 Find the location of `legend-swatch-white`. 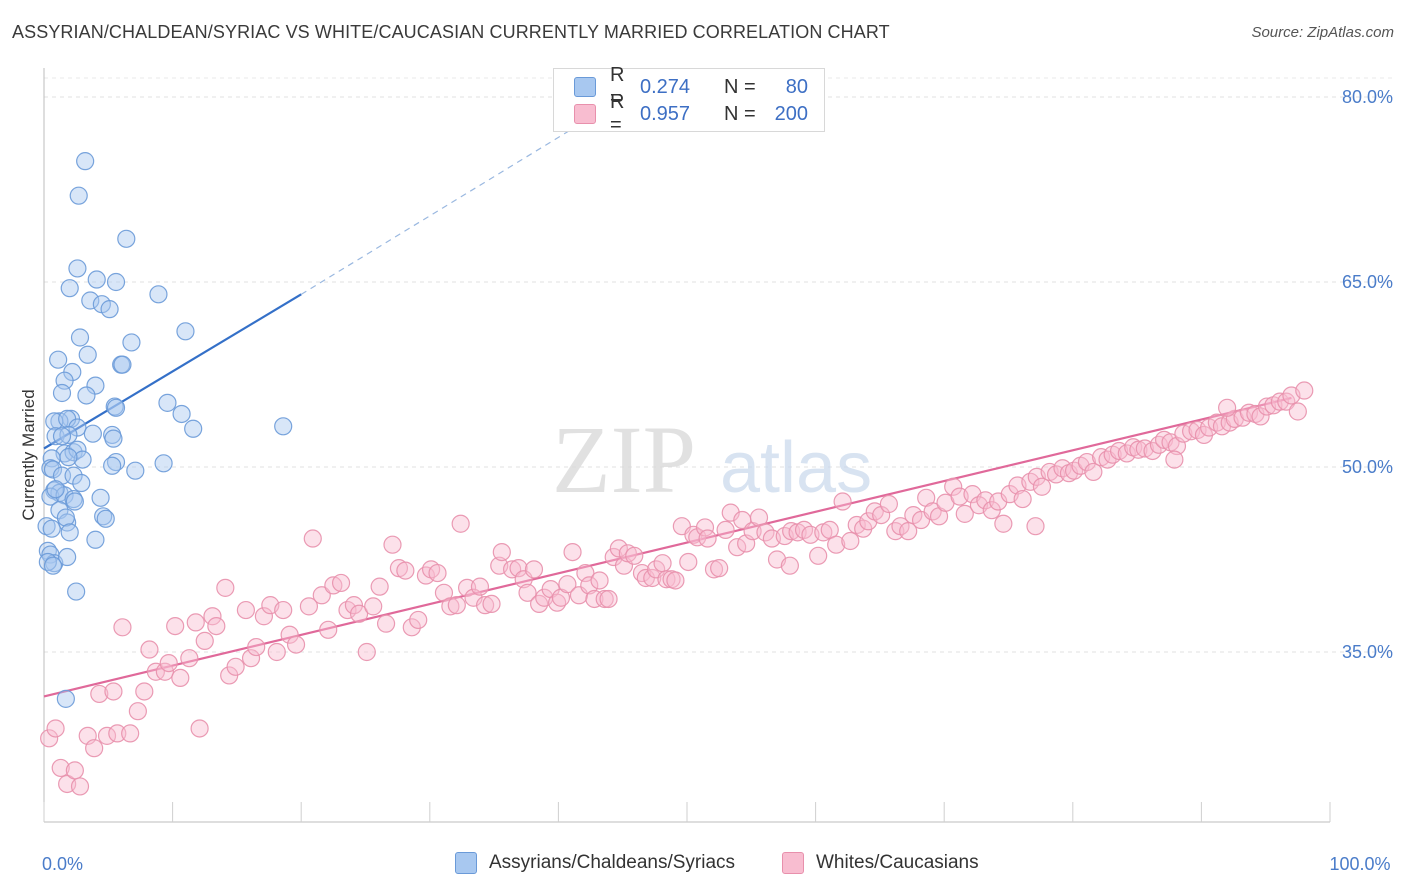

legend-swatch-white is located at coordinates (585, 114).